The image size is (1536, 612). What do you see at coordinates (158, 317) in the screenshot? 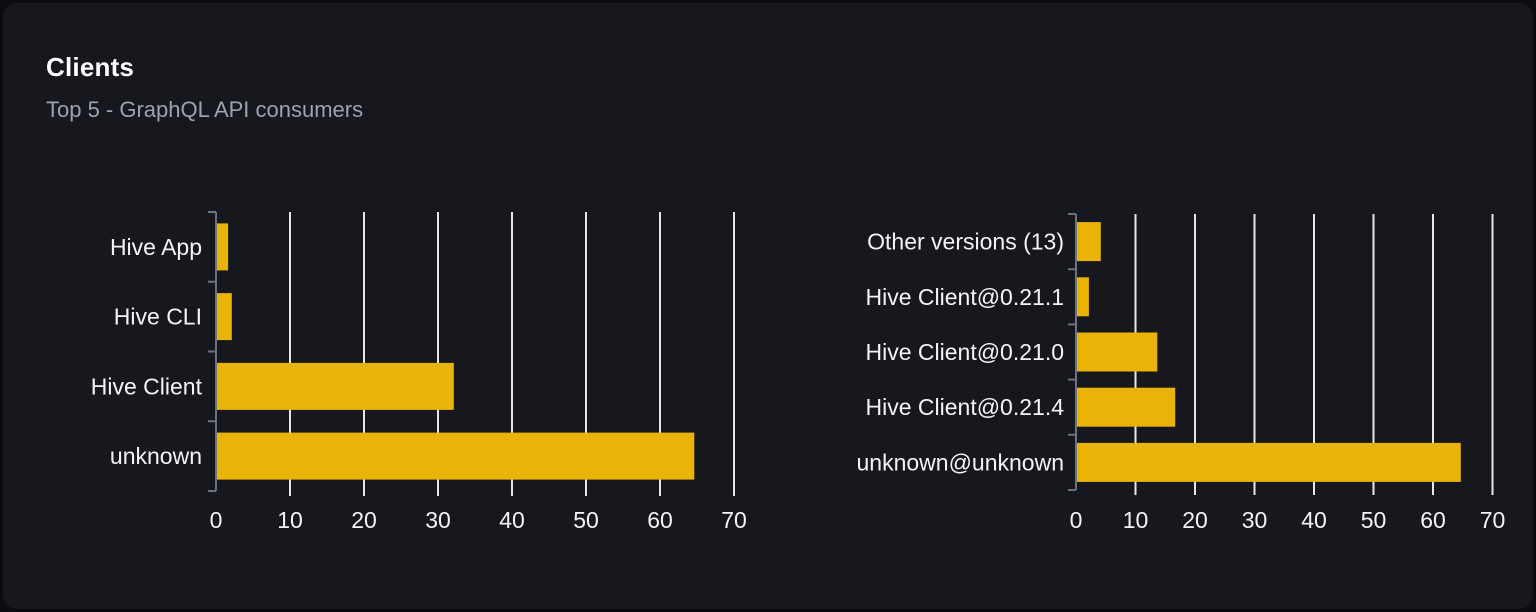
I see `category-label: Hive CLI` at bounding box center [158, 317].